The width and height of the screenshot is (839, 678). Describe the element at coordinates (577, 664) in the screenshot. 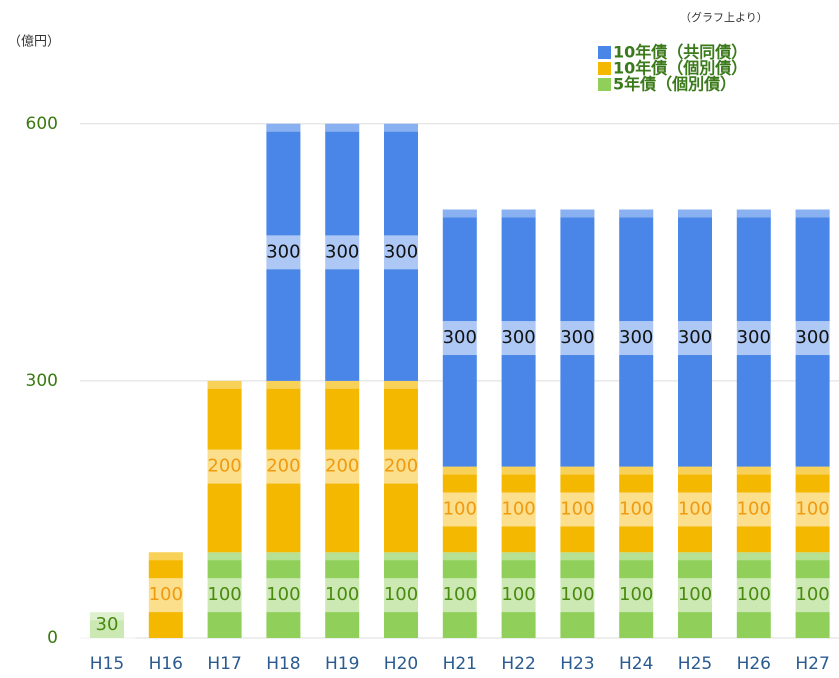

I see `x-tick-label: H23` at that location.